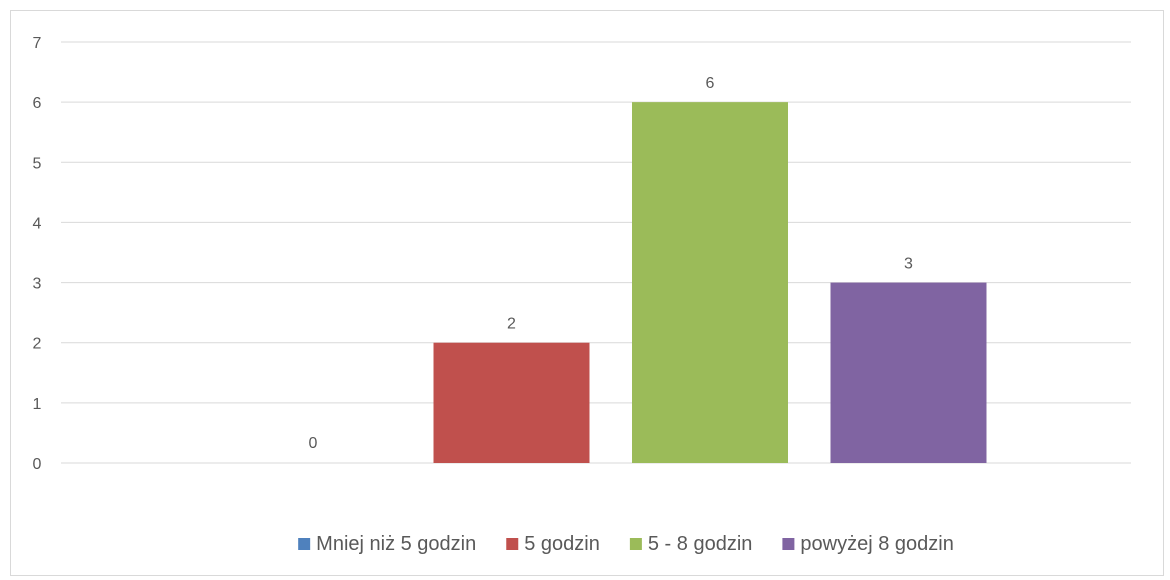 The image size is (1170, 580). I want to click on legend-label: powyżej 8 godzin, so click(876, 544).